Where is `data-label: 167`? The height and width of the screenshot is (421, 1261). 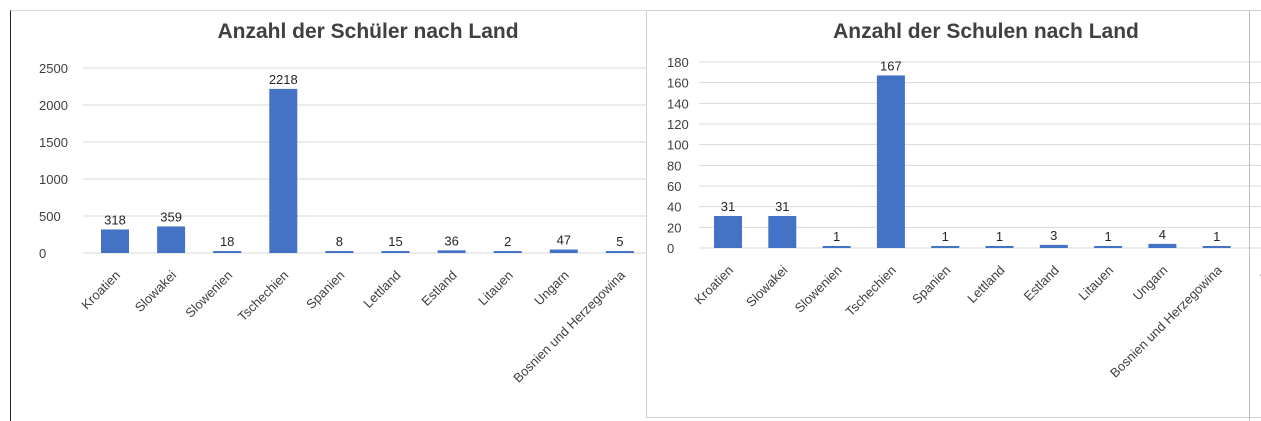
data-label: 167 is located at coordinates (891, 65).